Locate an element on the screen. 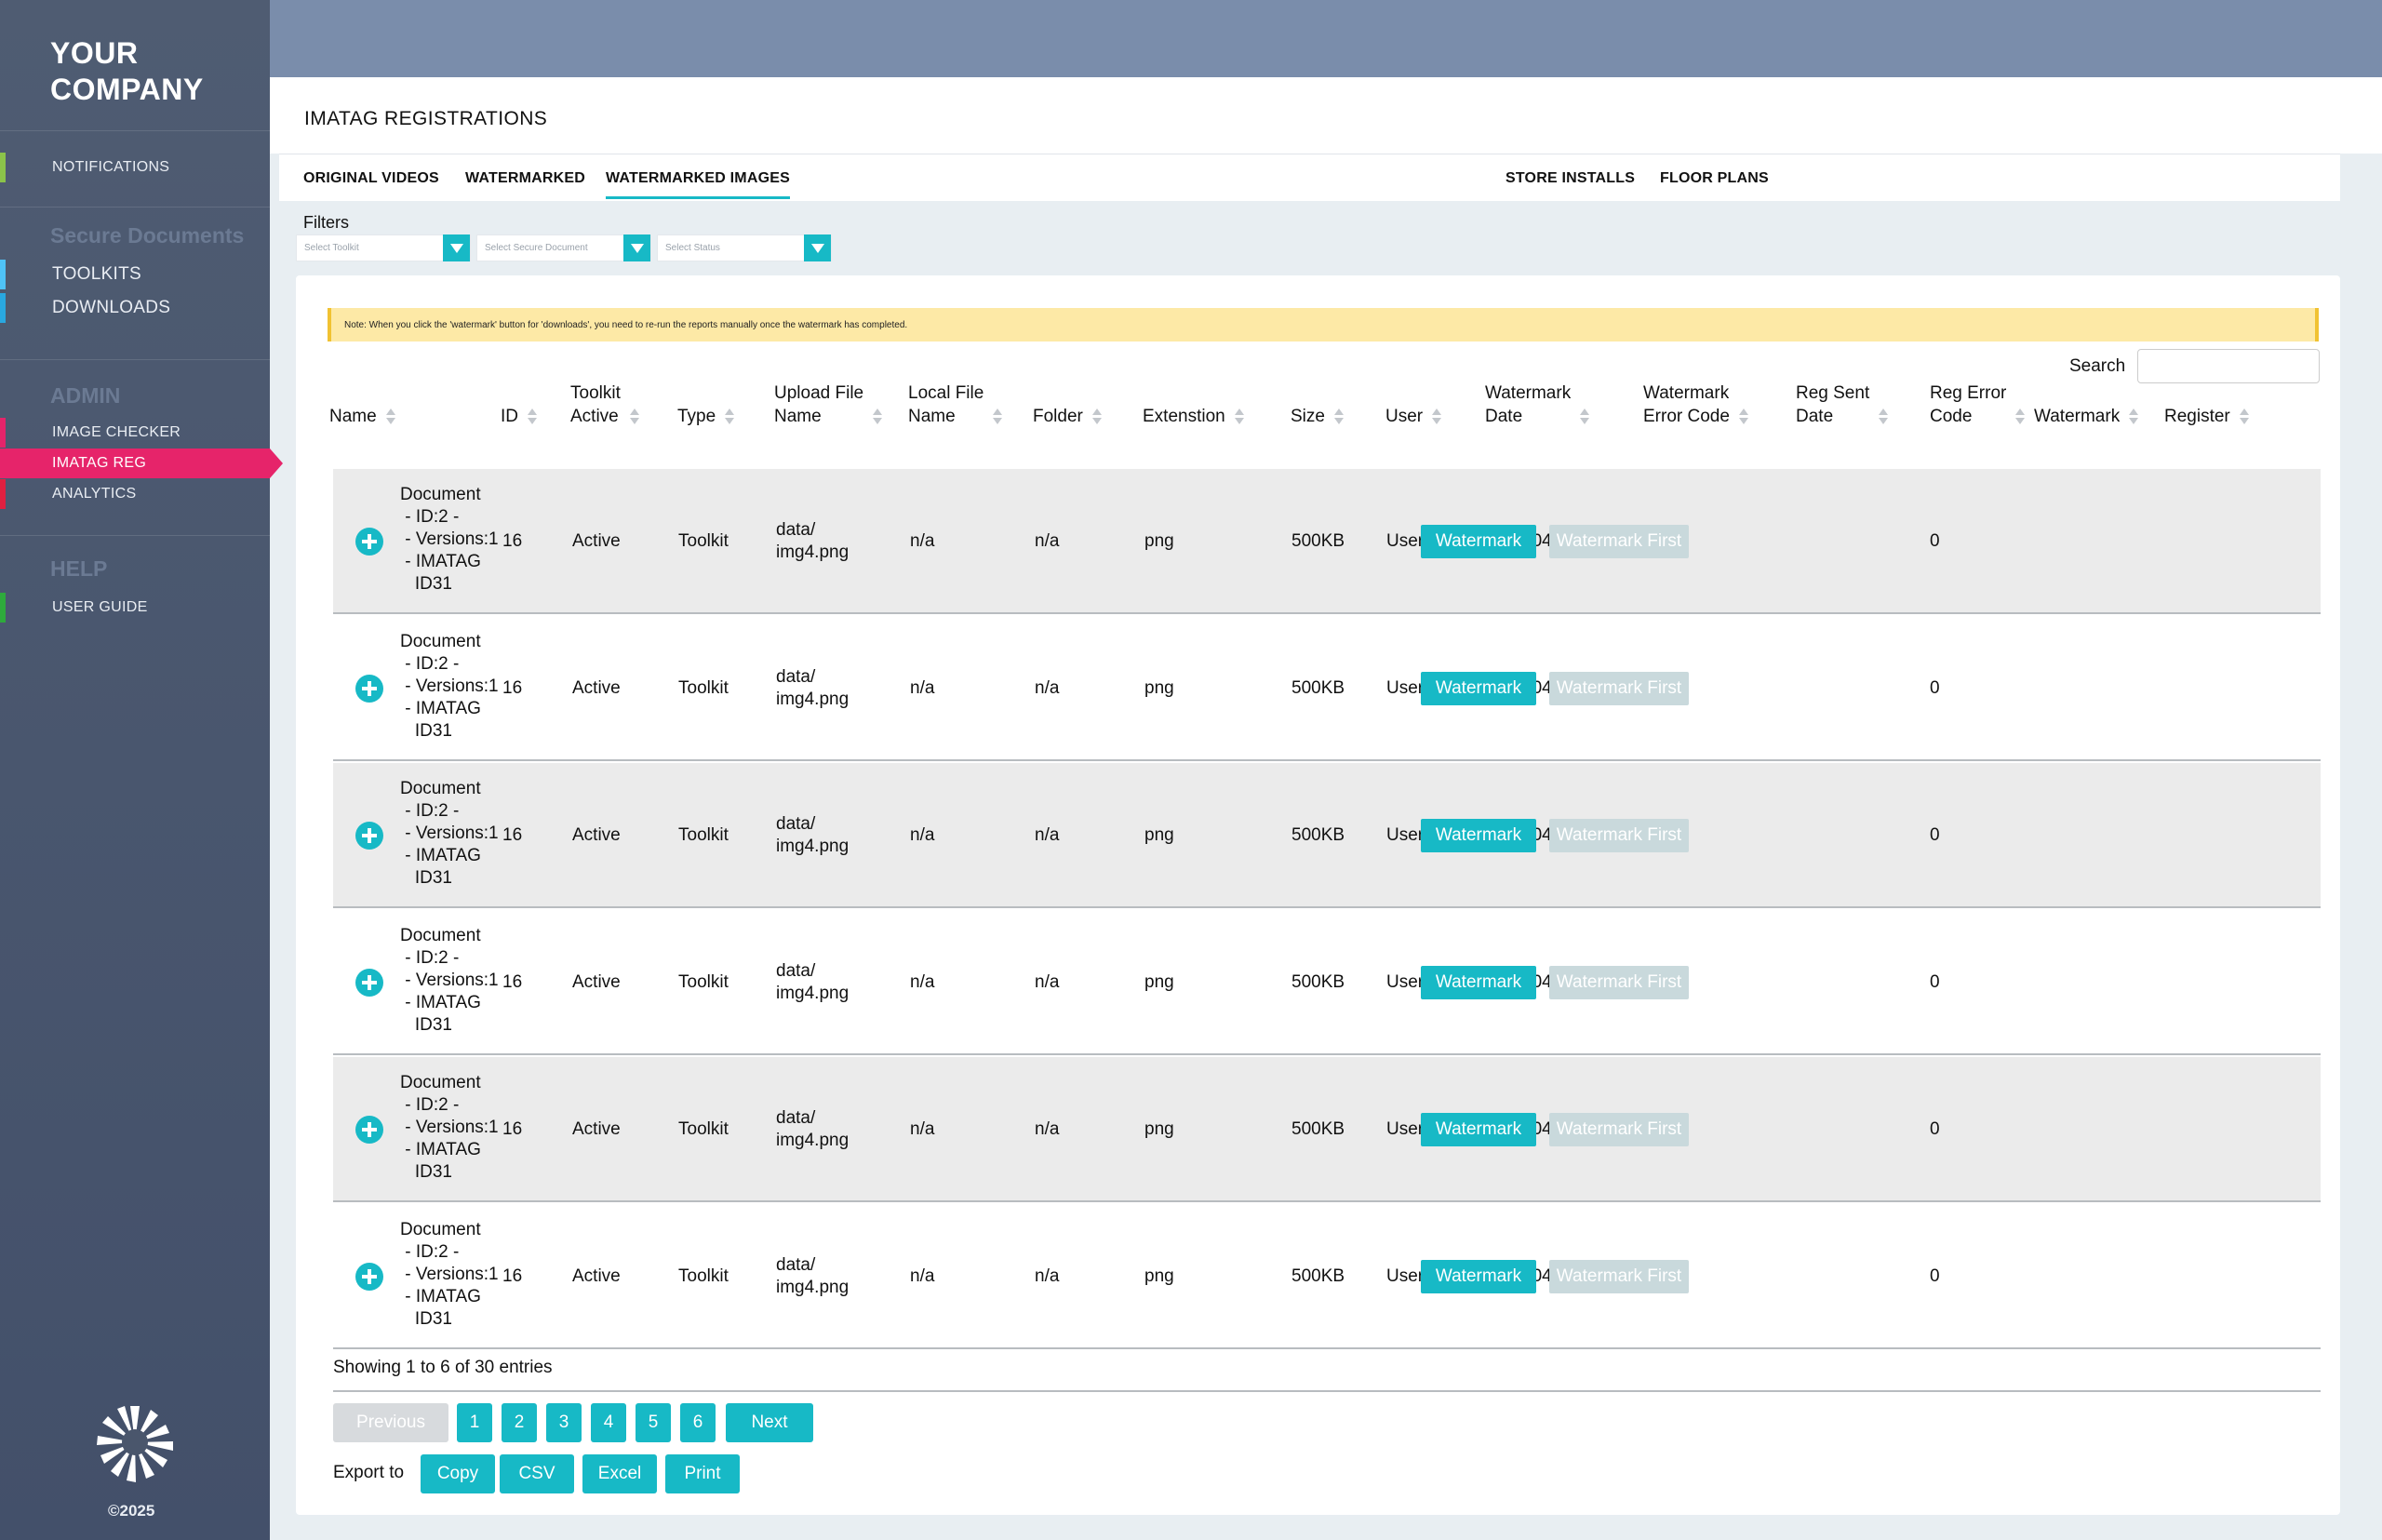 This screenshot has height=1540, width=2382. page-2-button: 2 is located at coordinates (519, 1422).